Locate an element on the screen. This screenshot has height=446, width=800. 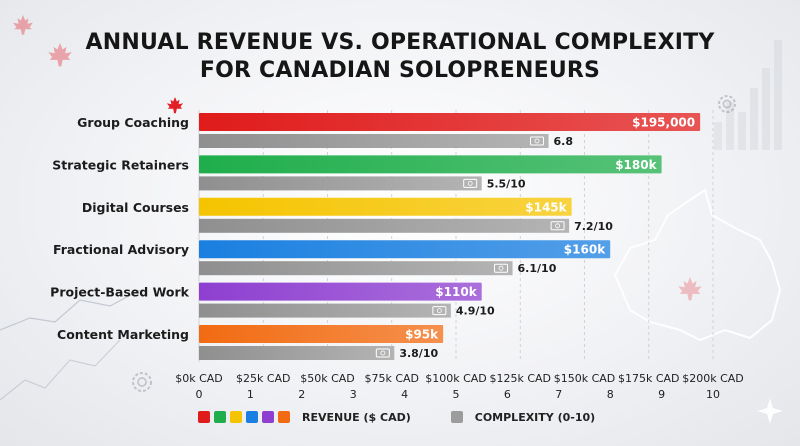
category-label-5: Project-Based Work is located at coordinates (120, 292).